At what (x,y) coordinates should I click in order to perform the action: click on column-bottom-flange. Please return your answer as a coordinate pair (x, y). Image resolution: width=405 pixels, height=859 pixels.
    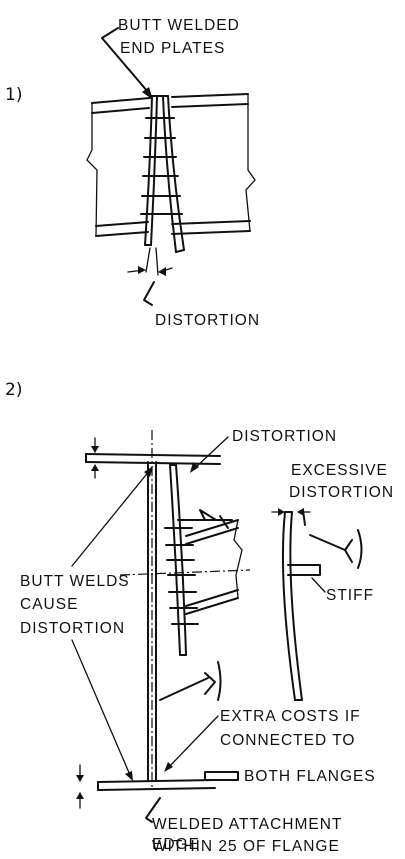
    Looking at the image, I should click on (146, 786).